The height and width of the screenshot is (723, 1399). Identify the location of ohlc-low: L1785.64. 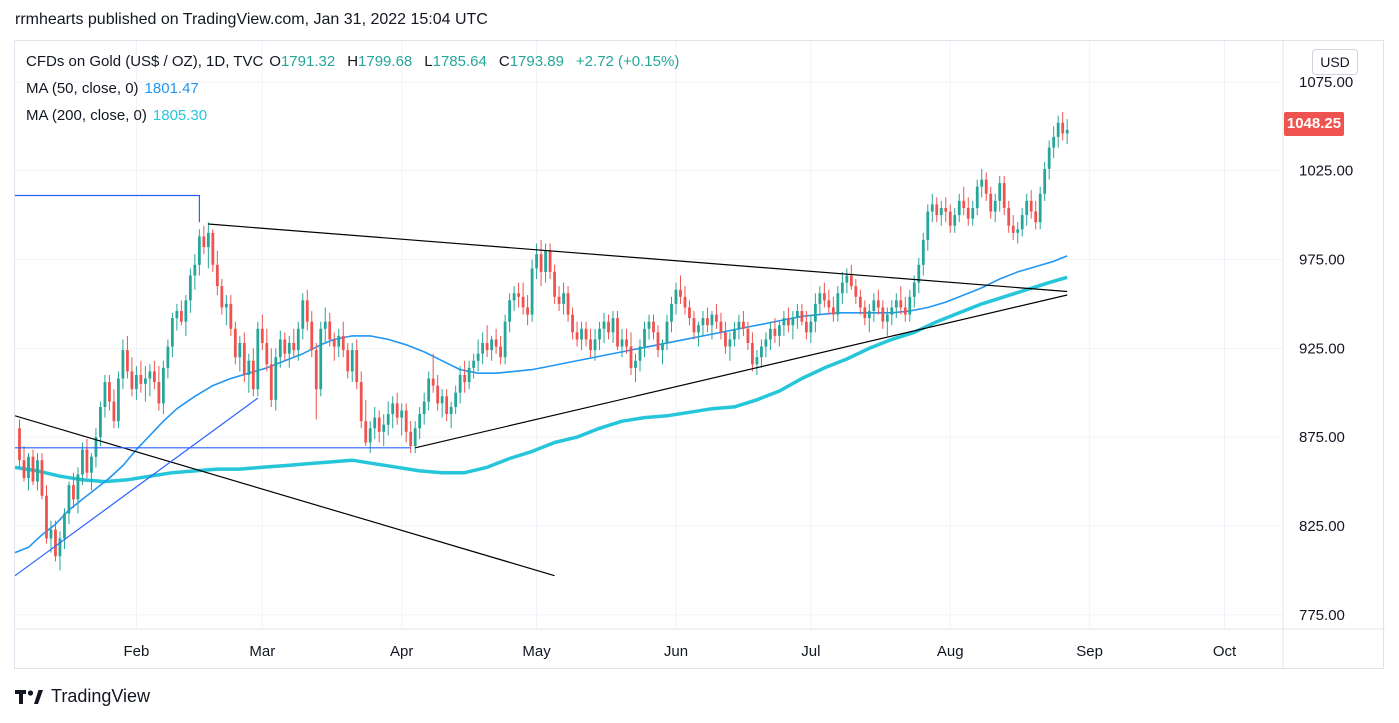
(455, 61).